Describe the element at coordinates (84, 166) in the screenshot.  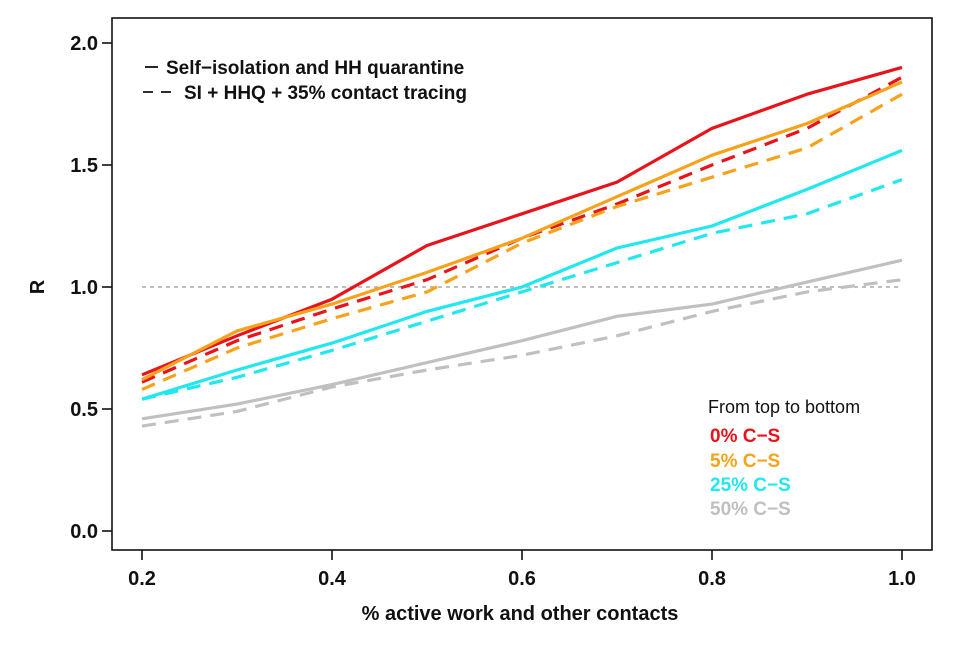
I see `y-tick-label: 1.5` at that location.